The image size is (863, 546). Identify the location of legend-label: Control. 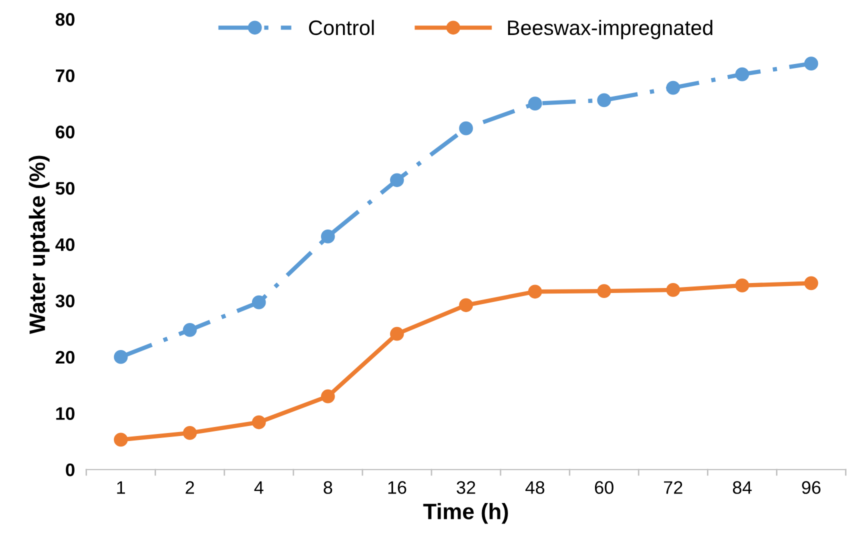
(341, 28).